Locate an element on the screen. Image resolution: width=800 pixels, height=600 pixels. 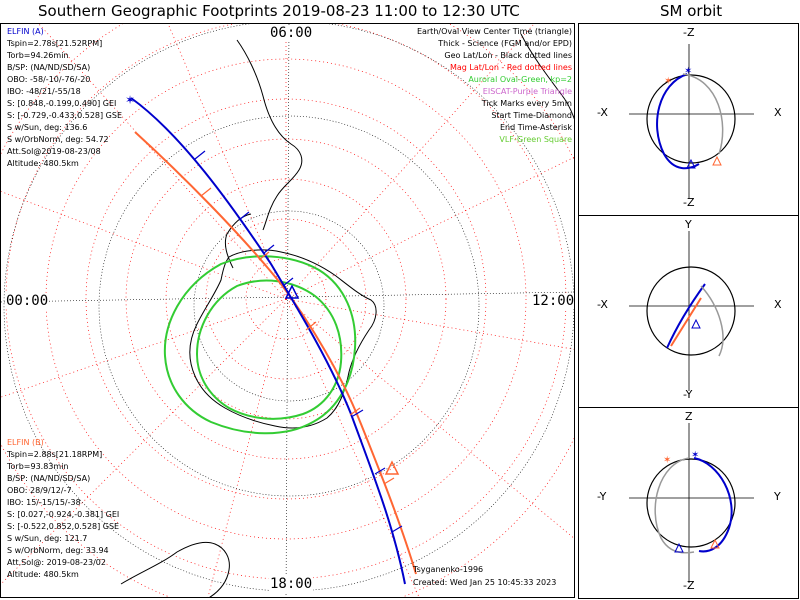
elfin-b-line: S w/Sun, deg: 121.7 is located at coordinates (47, 538).